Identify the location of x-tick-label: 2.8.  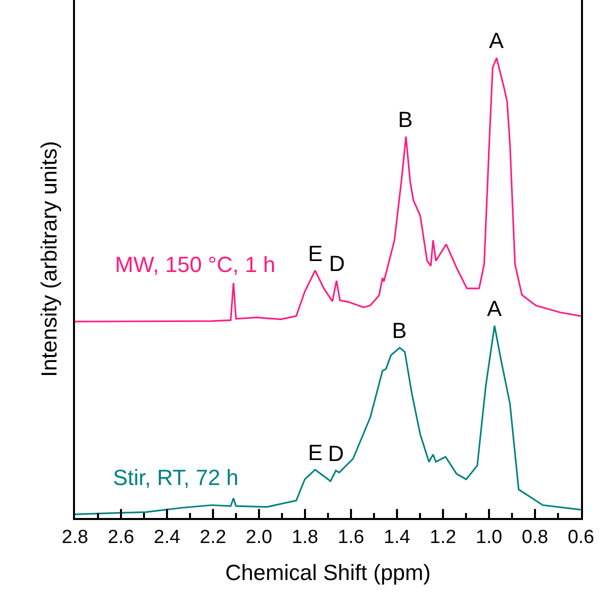
(75, 537).